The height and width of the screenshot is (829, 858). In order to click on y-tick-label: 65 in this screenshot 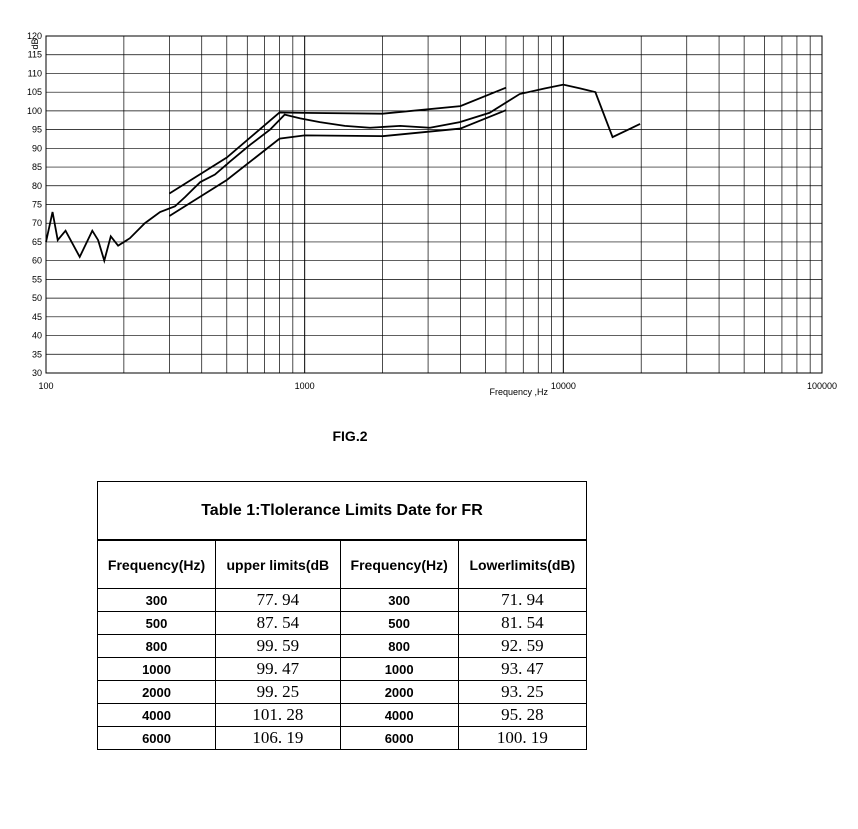, I will do `click(37, 242)`.